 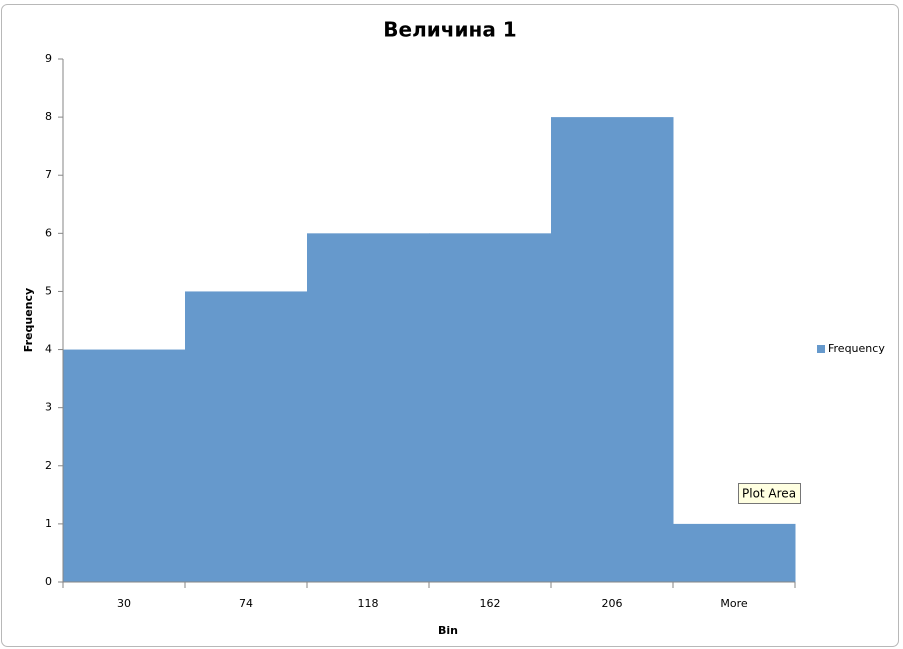 What do you see at coordinates (48, 581) in the screenshot?
I see `y-tick-label: 0` at bounding box center [48, 581].